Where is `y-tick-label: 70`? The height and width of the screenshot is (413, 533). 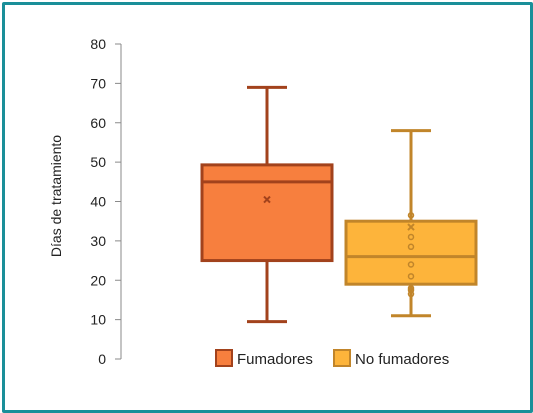 y-tick-label: 70 is located at coordinates (98, 83).